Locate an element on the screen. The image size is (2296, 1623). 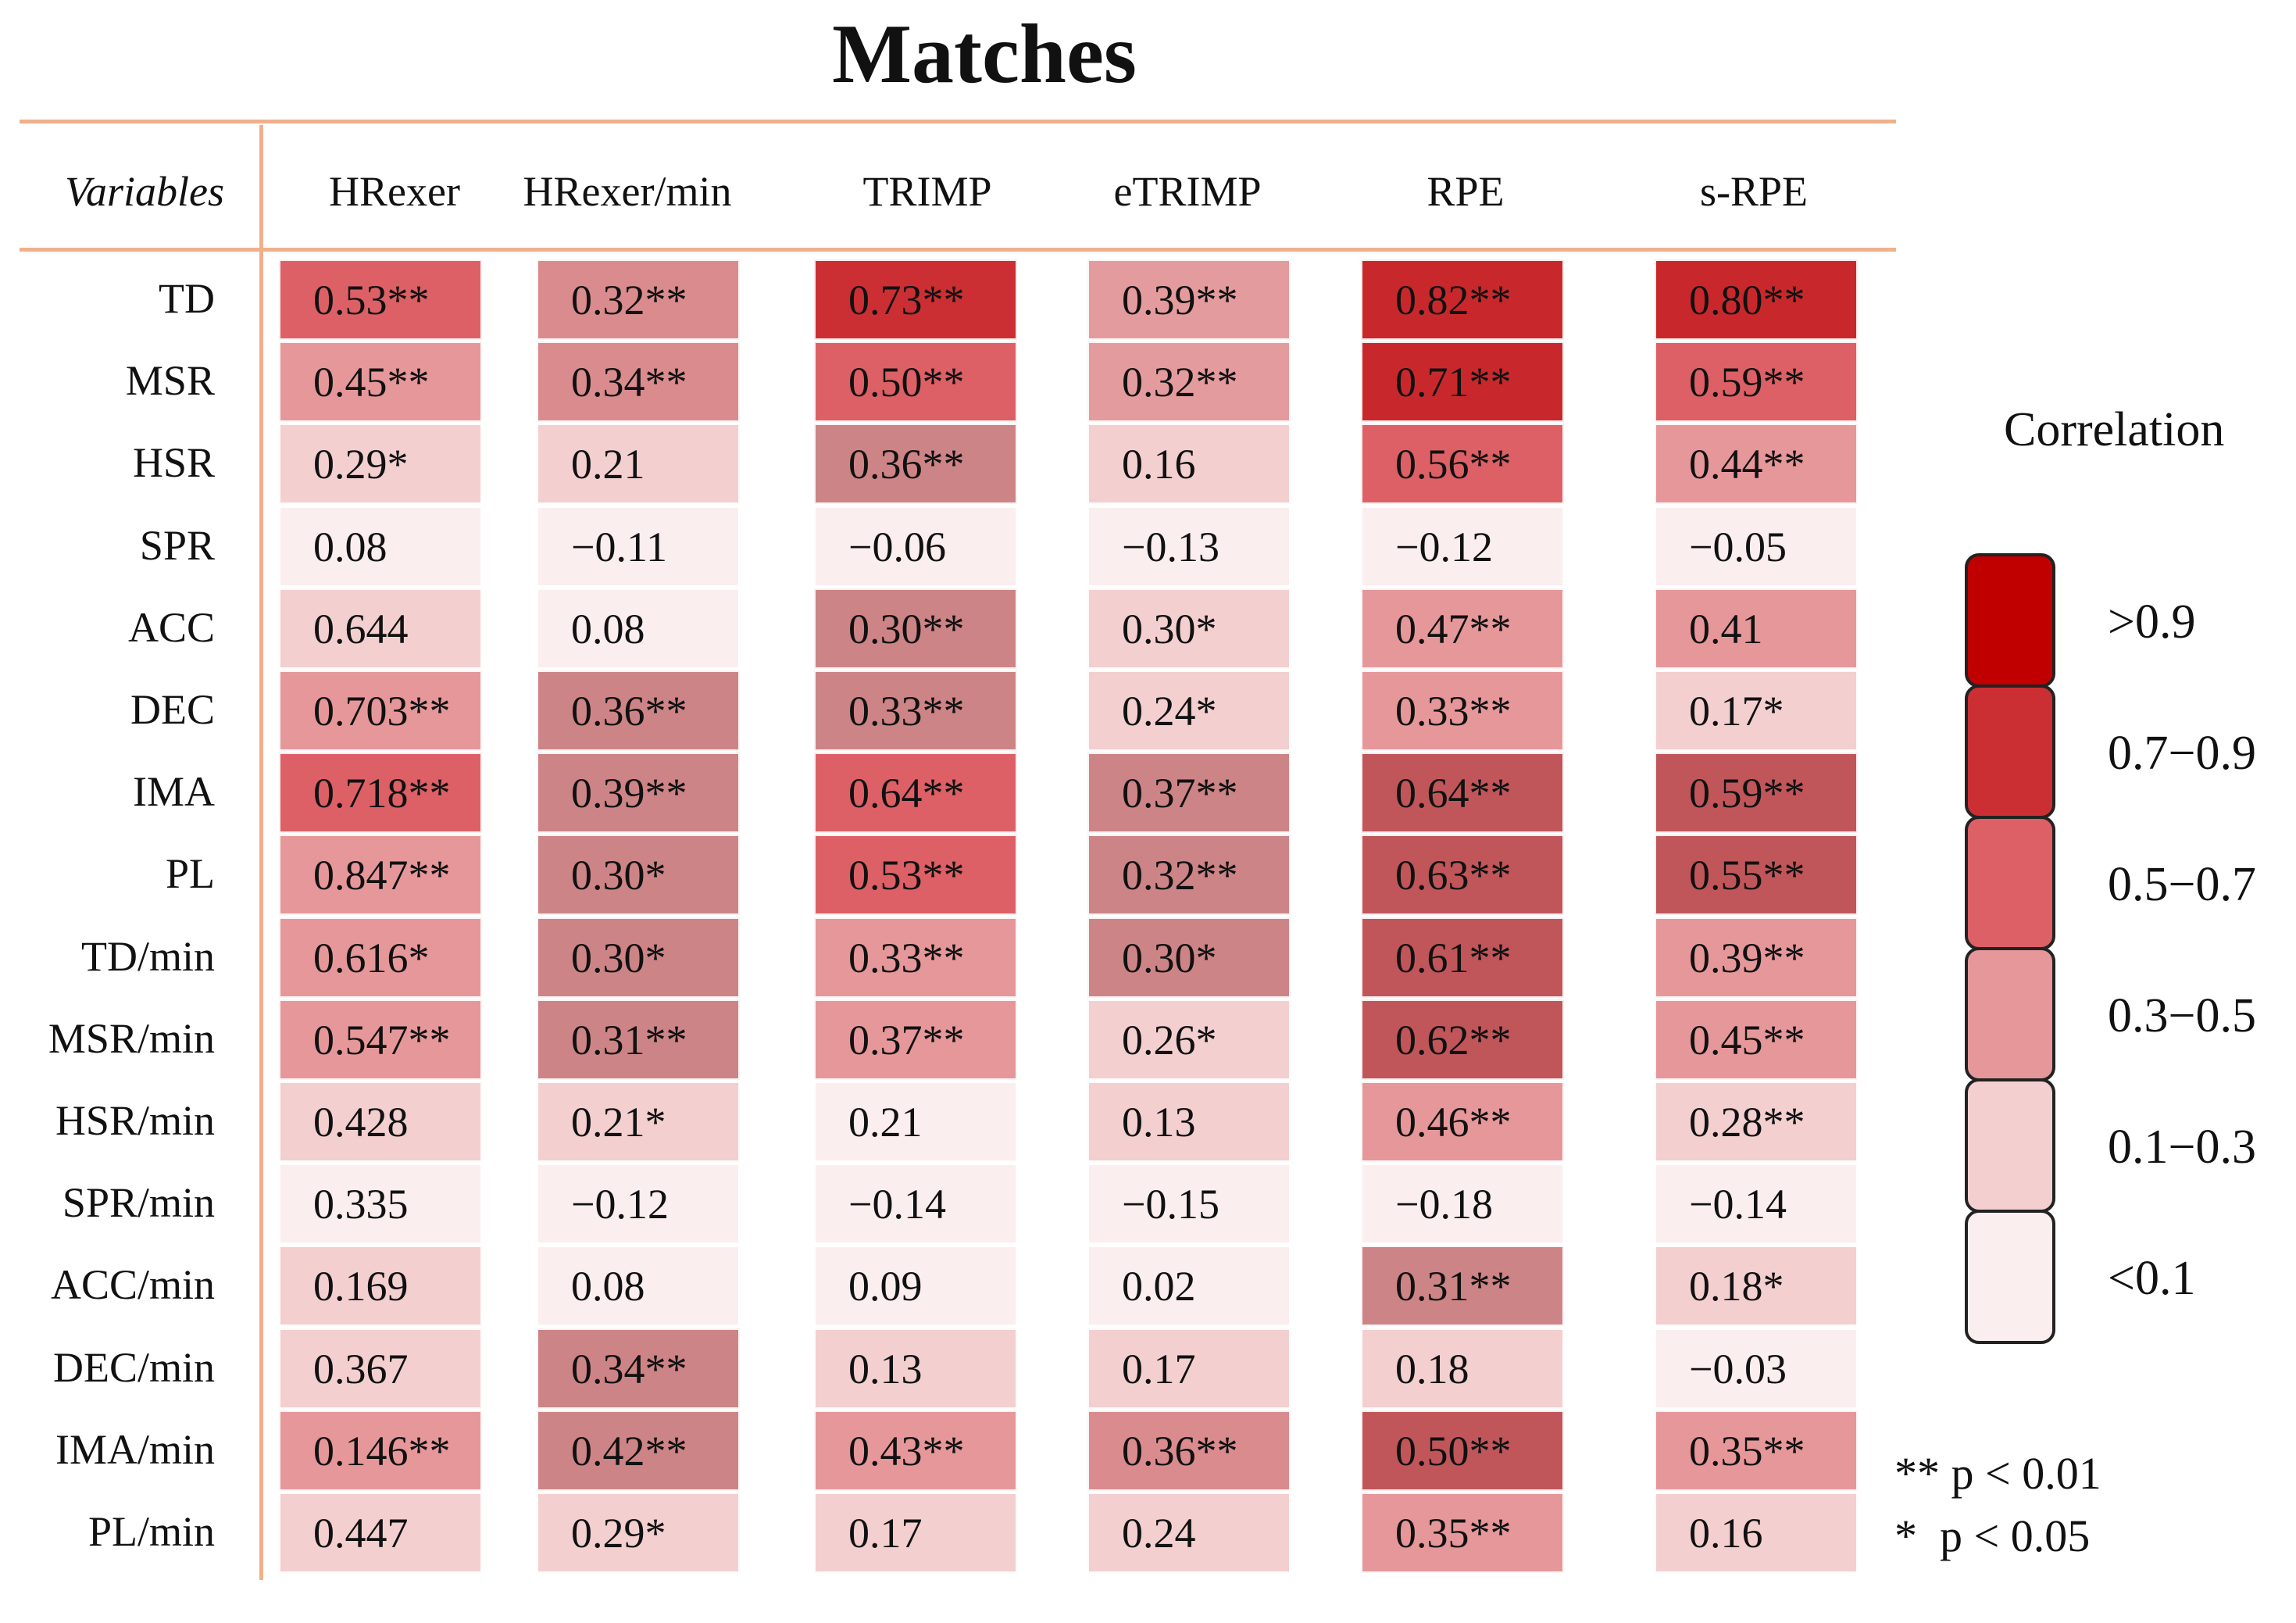
row-label: IMA is located at coordinates (174, 792).